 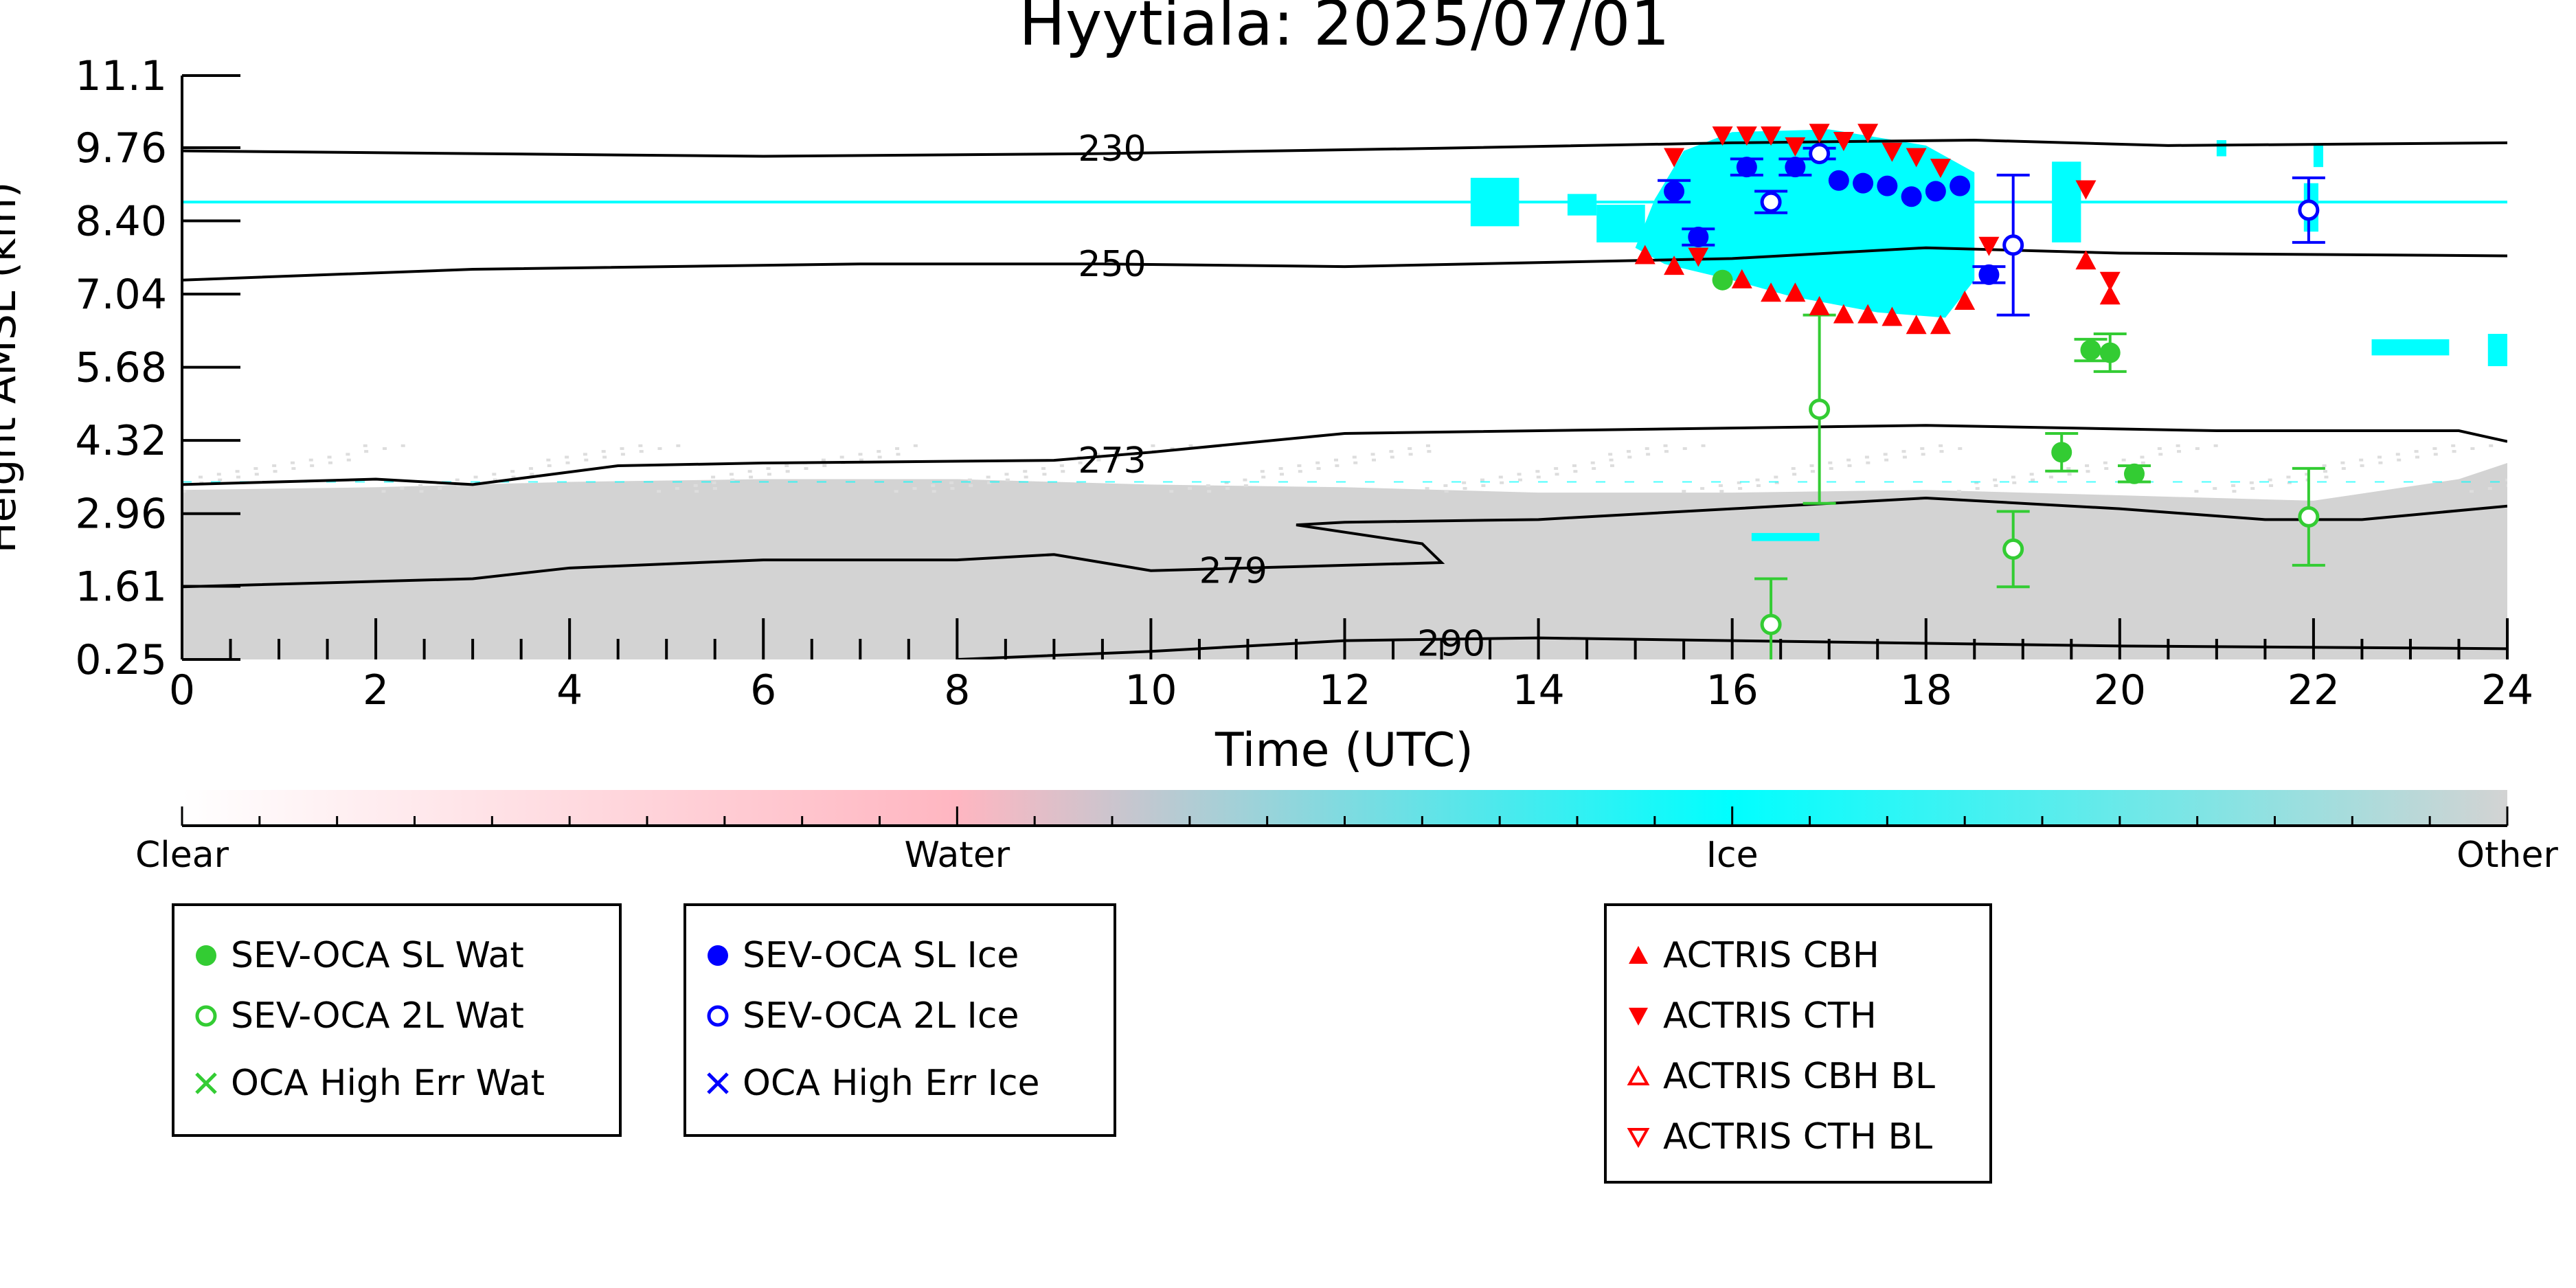 I want to click on y-tick-label: 1.61, so click(x=121, y=587).